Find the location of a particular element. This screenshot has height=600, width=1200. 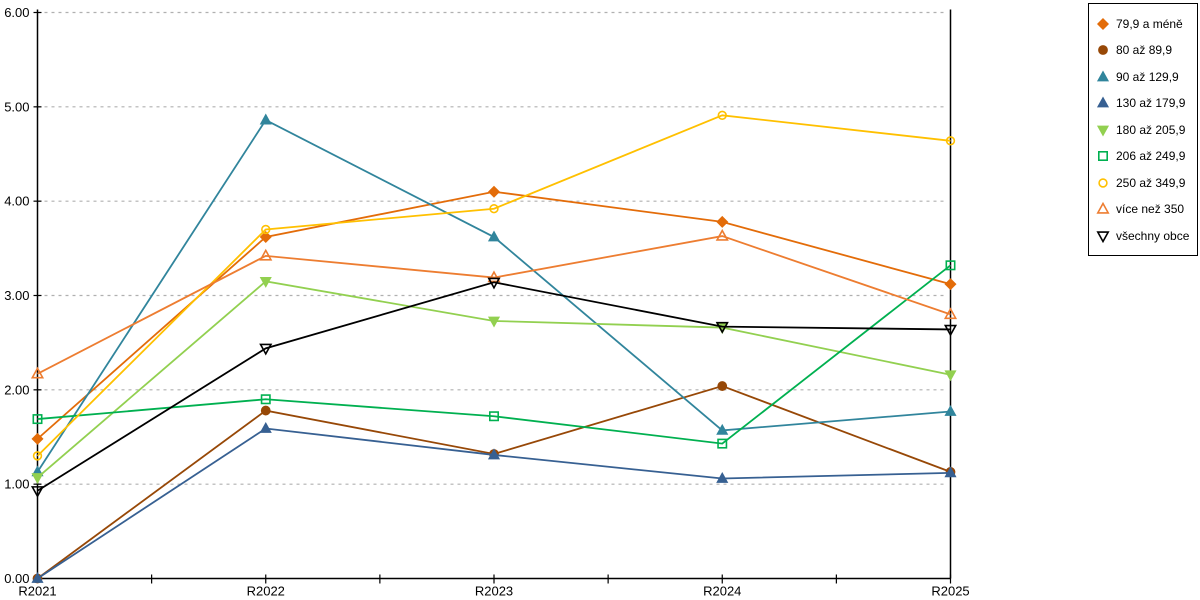

legend-label: 90 až 129,9 is located at coordinates (1147, 76).